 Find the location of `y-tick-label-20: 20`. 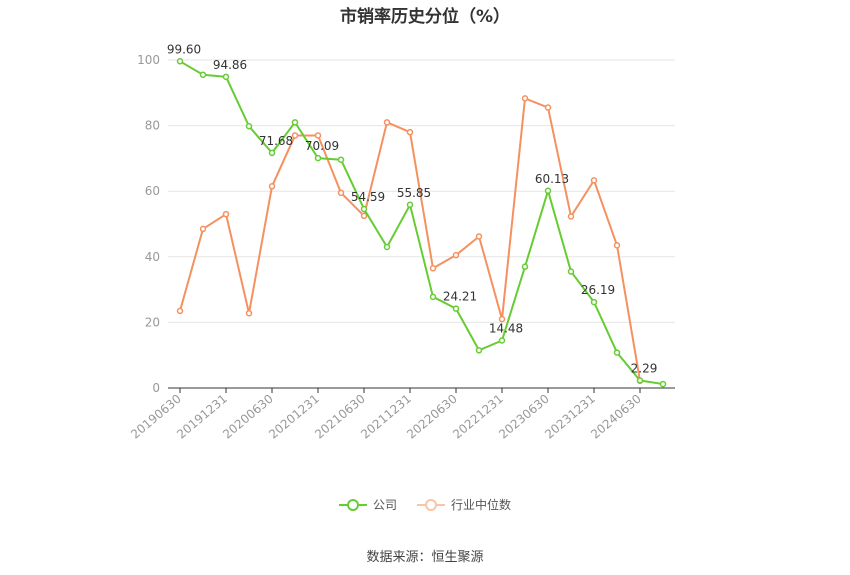

y-tick-label-20: 20 is located at coordinates (152, 322).